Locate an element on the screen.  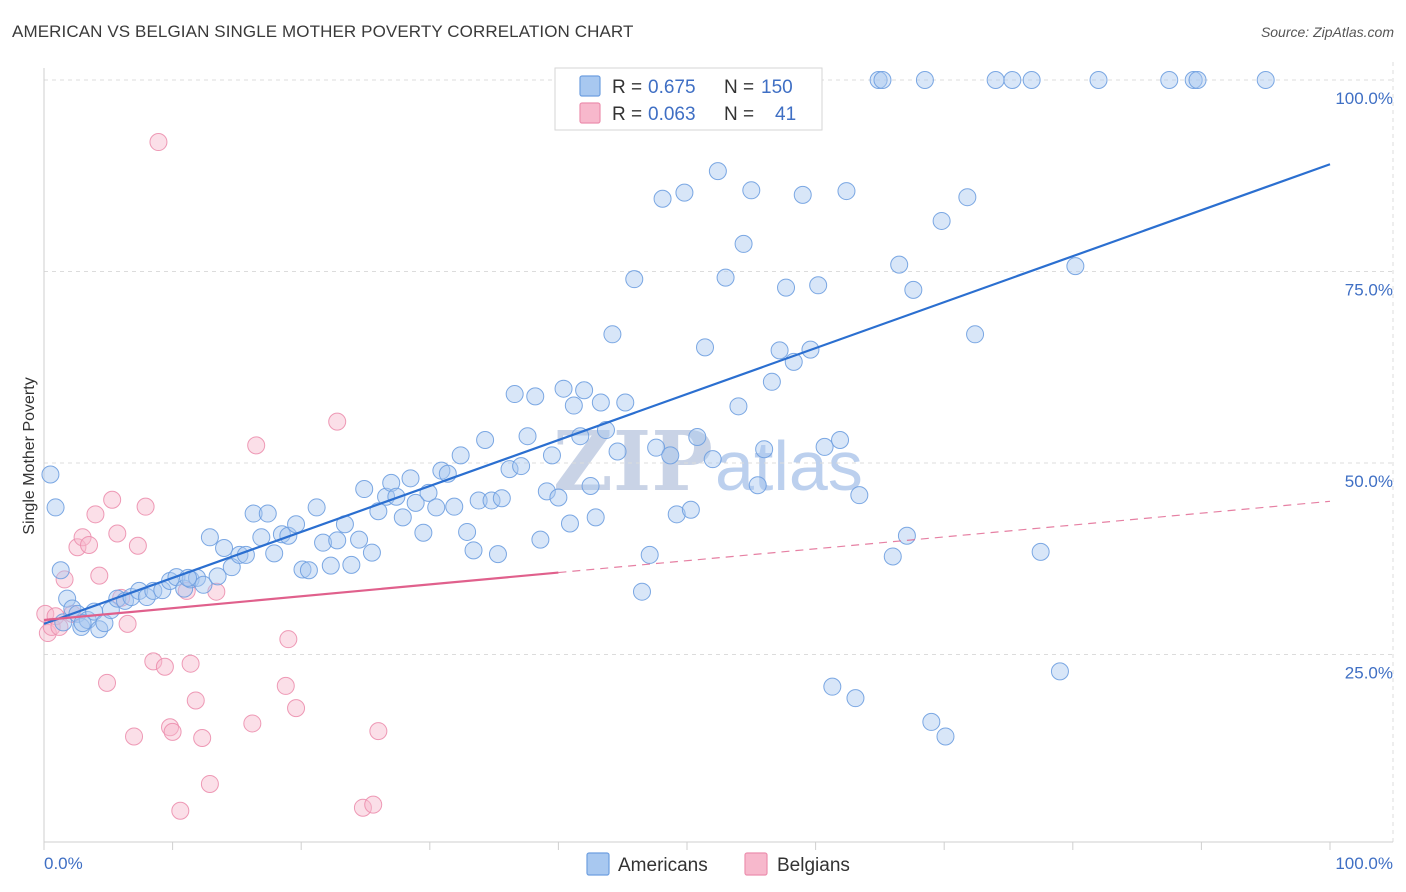
series-legend-swatch-belgians is located at coordinates (756, 864).